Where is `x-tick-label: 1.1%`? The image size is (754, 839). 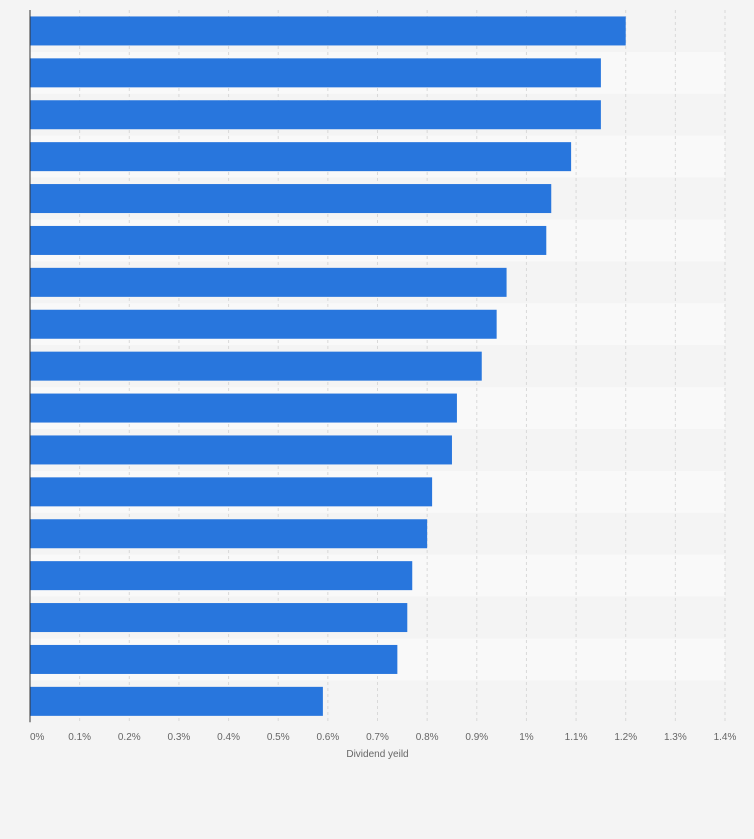 x-tick-label: 1.1% is located at coordinates (576, 737).